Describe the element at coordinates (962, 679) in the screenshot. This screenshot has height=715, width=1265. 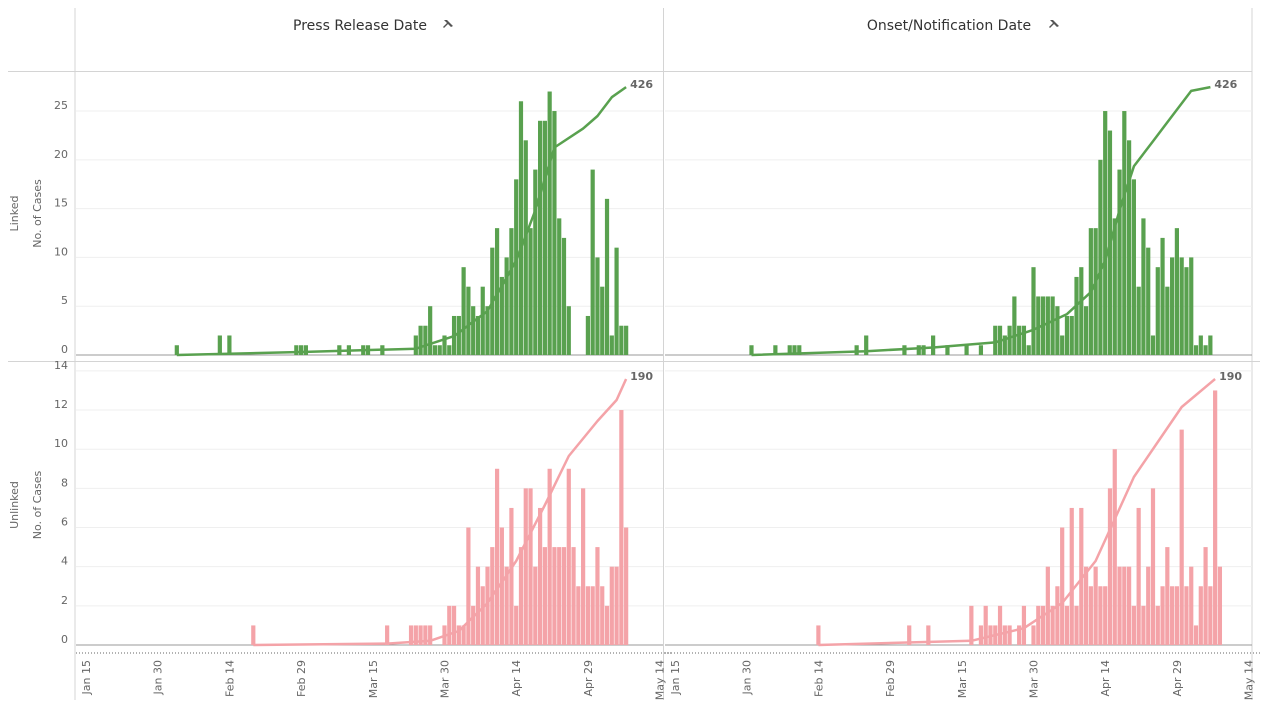
I see `x-tick-label: Mar 15` at that location.